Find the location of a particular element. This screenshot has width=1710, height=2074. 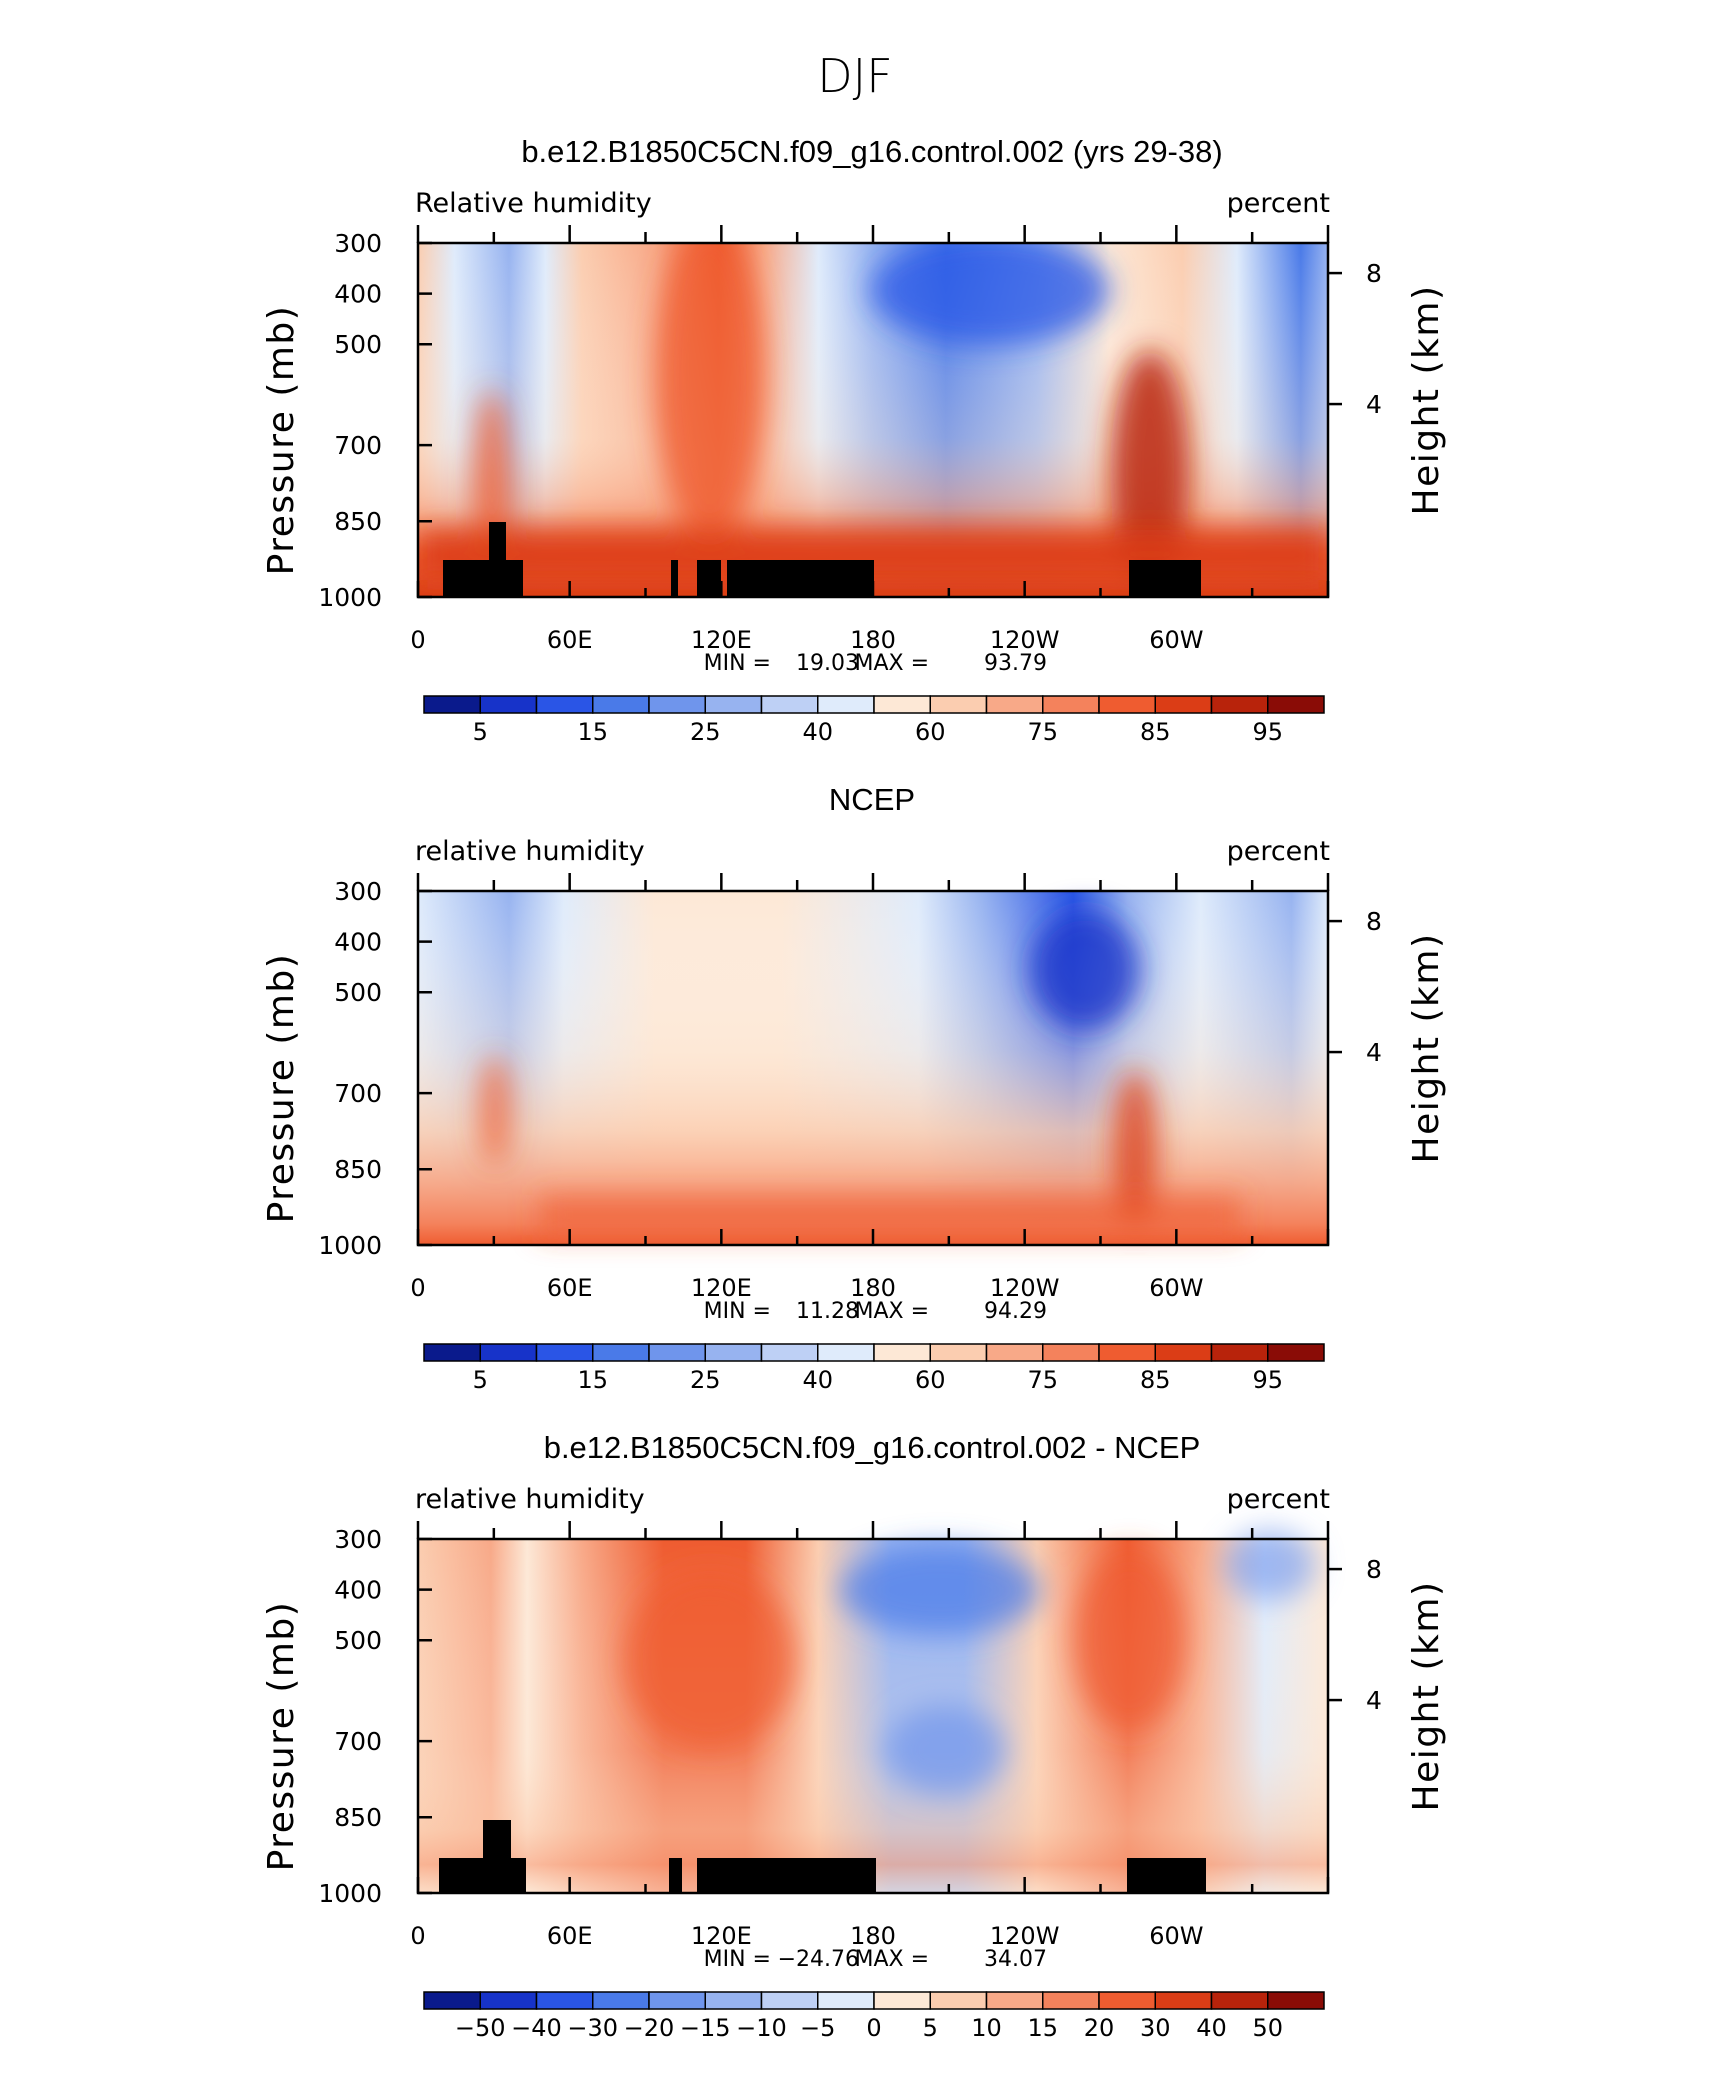

panel-left-label: relative humidity is located at coordinates (530, 1499).